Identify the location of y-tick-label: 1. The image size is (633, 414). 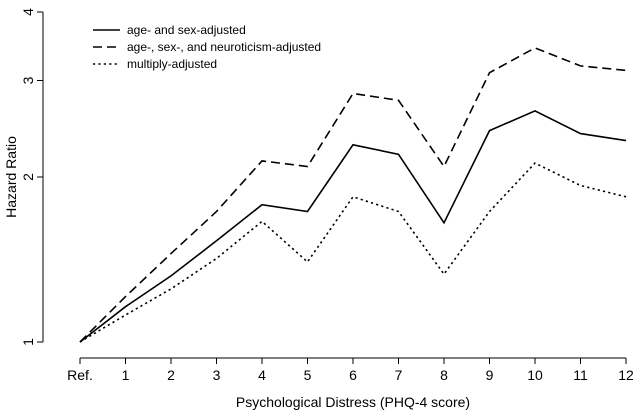
(28, 342).